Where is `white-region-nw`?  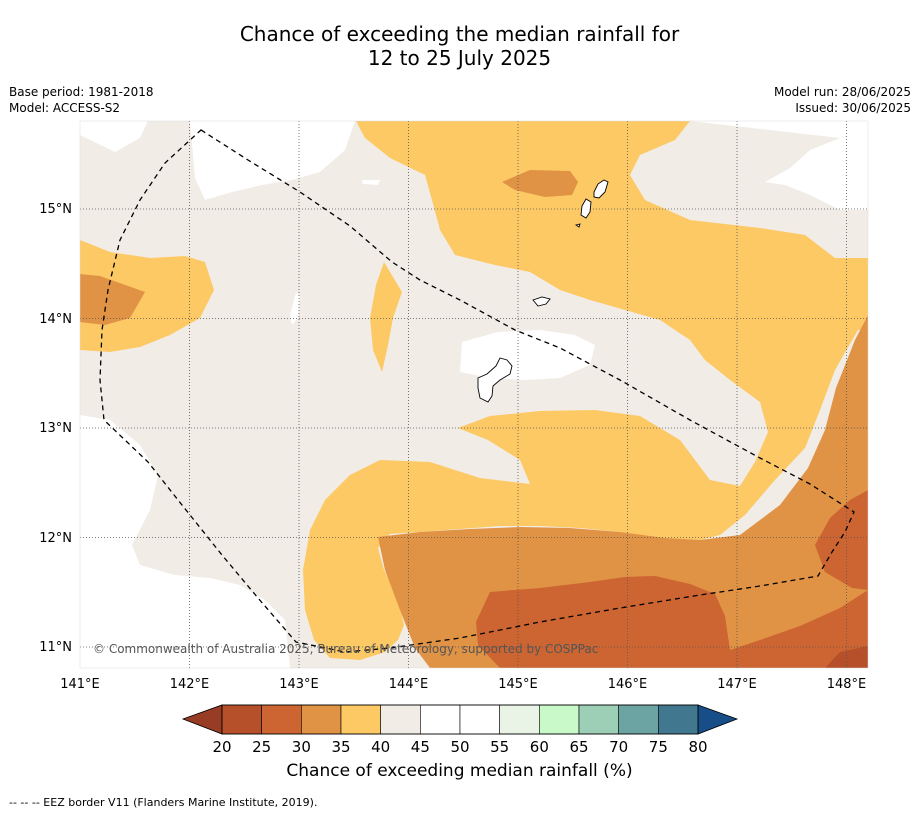 white-region-nw is located at coordinates (114, 136).